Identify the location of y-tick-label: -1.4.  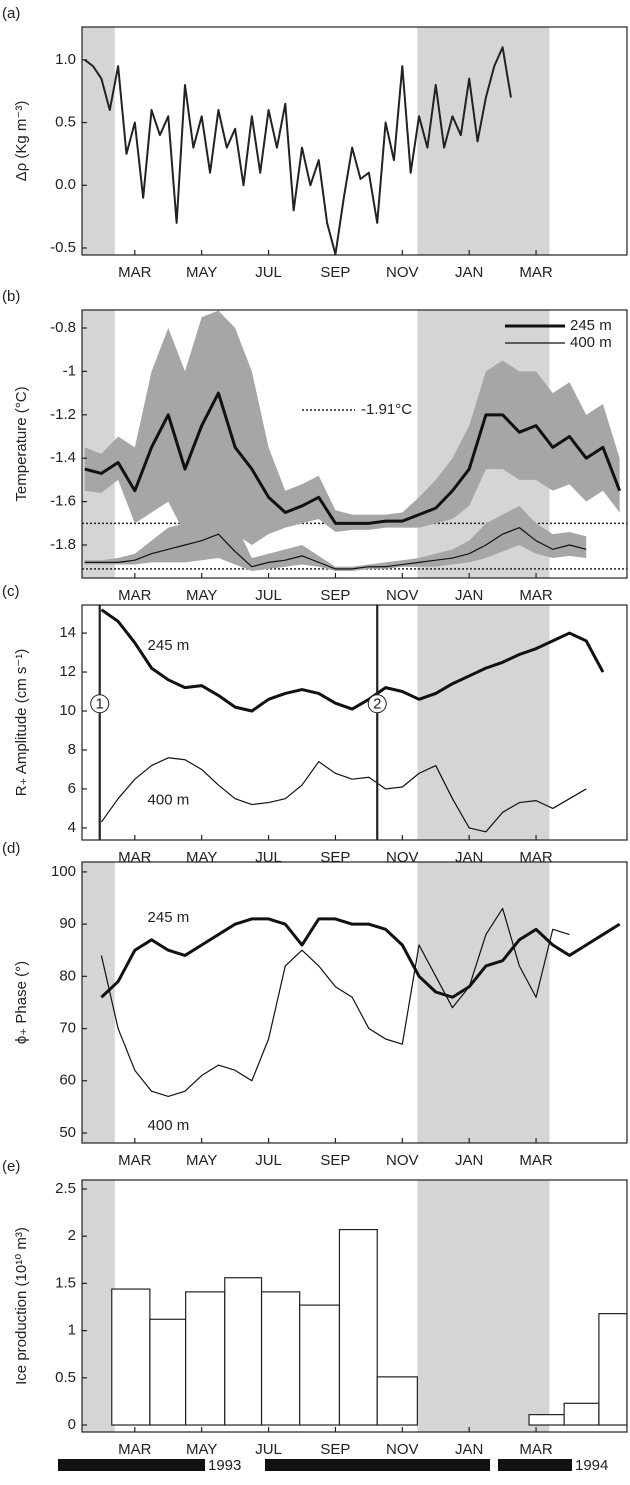
(63, 457).